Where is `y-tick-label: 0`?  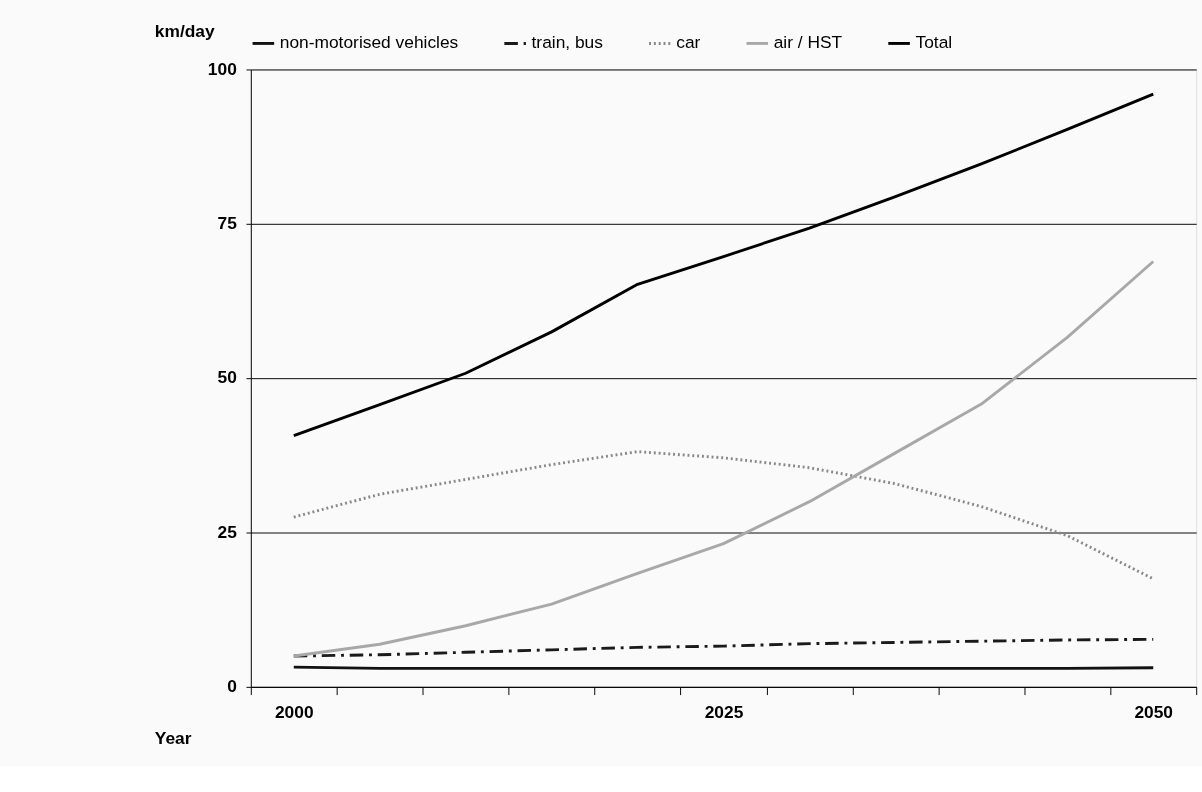 y-tick-label: 0 is located at coordinates (232, 686).